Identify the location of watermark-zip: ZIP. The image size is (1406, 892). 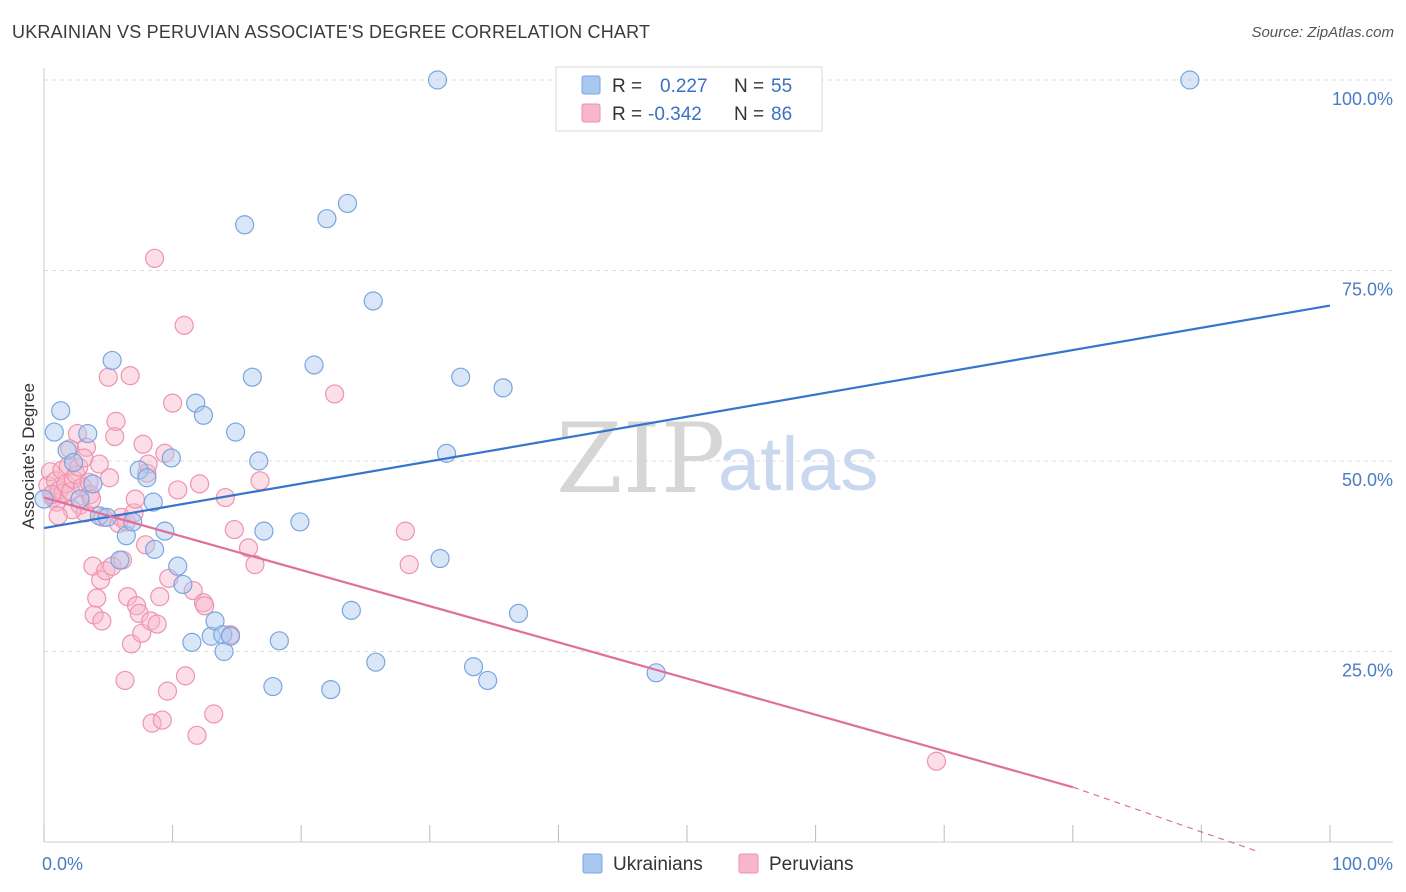
(640, 459).